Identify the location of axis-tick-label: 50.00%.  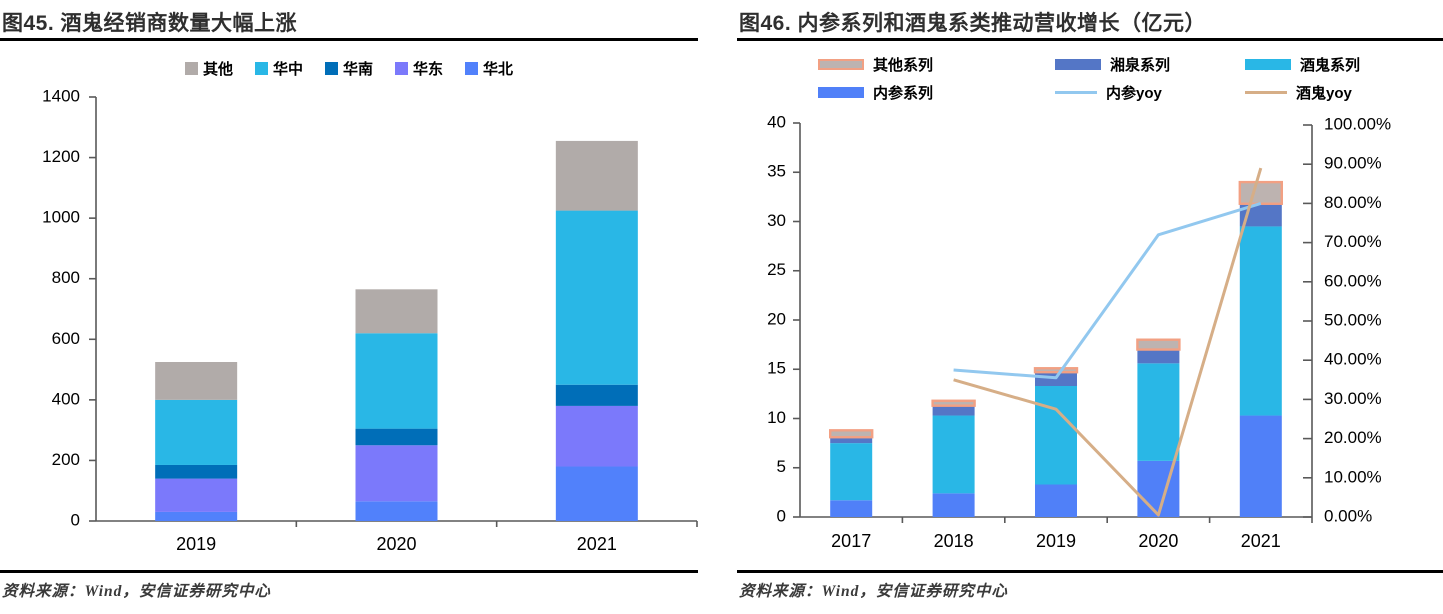
(1353, 319).